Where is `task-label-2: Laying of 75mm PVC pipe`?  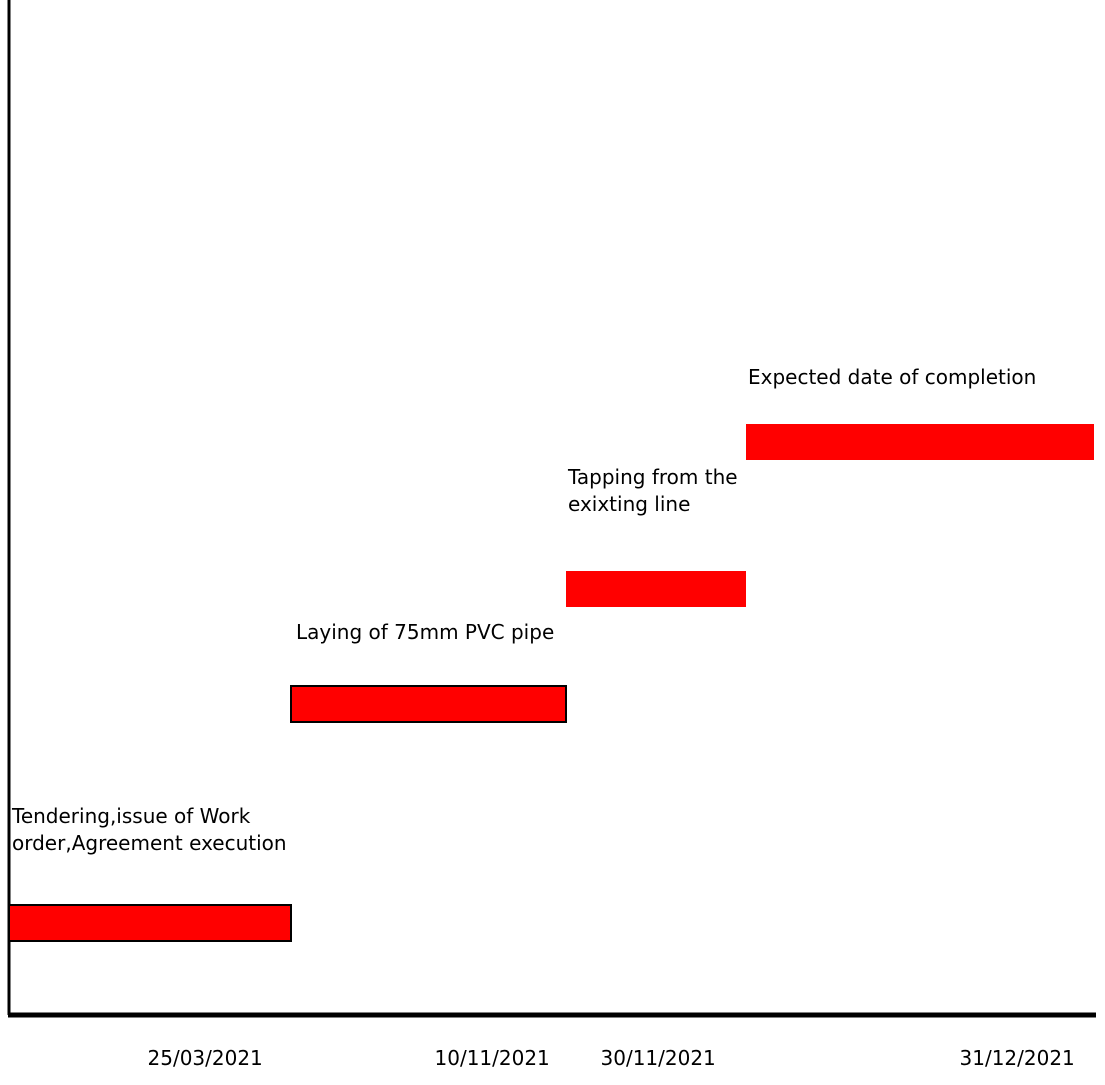
task-label-2: Laying of 75mm PVC pipe is located at coordinates (425, 632).